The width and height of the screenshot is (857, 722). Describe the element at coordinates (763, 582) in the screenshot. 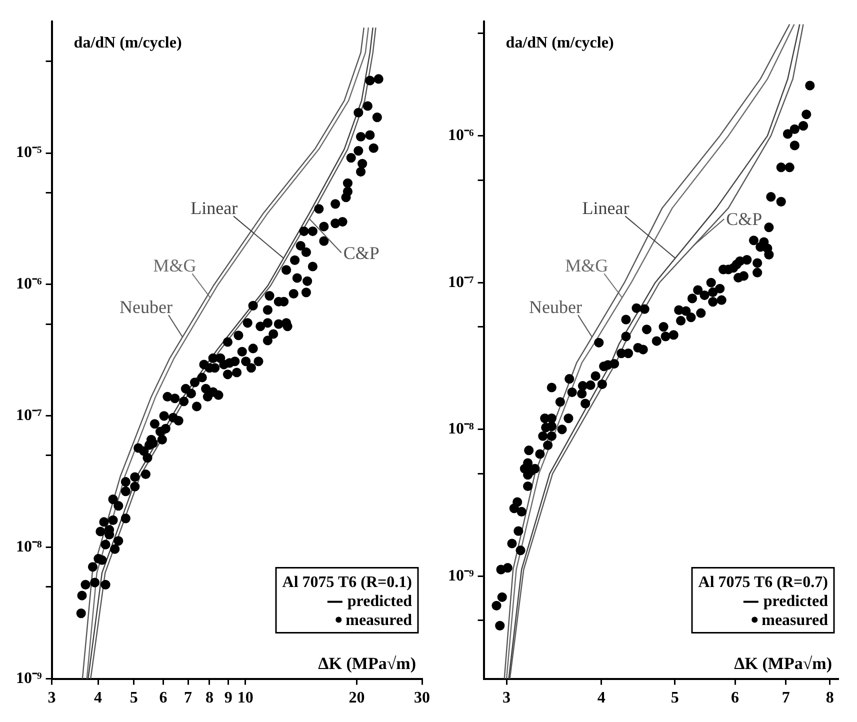

I see `legend-title: Al 7075 T6 (R=0.7)` at that location.